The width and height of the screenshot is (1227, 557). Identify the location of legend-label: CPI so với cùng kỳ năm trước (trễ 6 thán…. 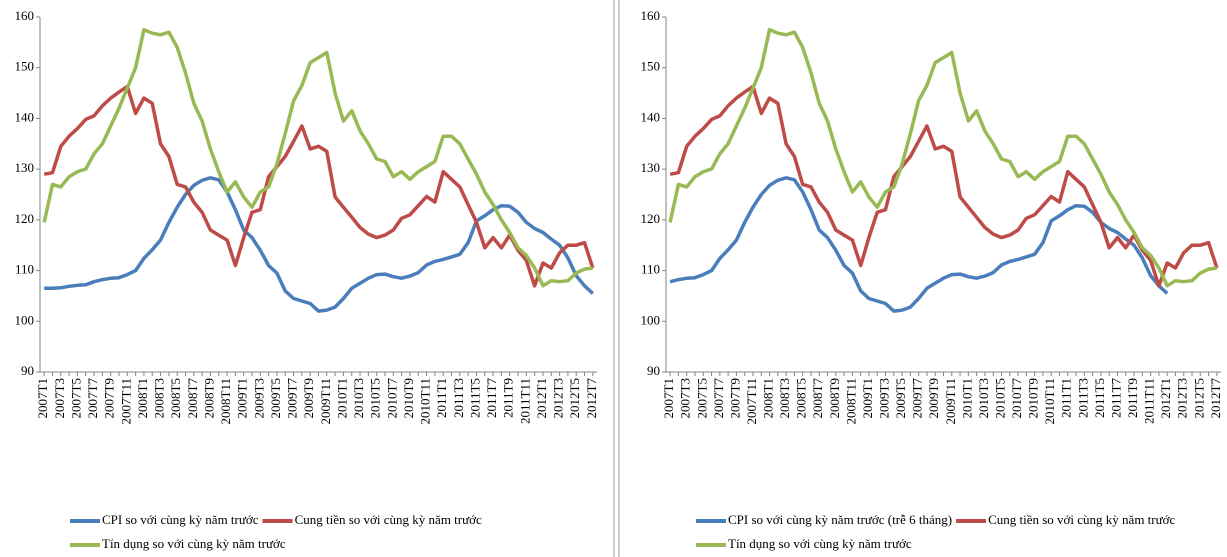
(840, 519).